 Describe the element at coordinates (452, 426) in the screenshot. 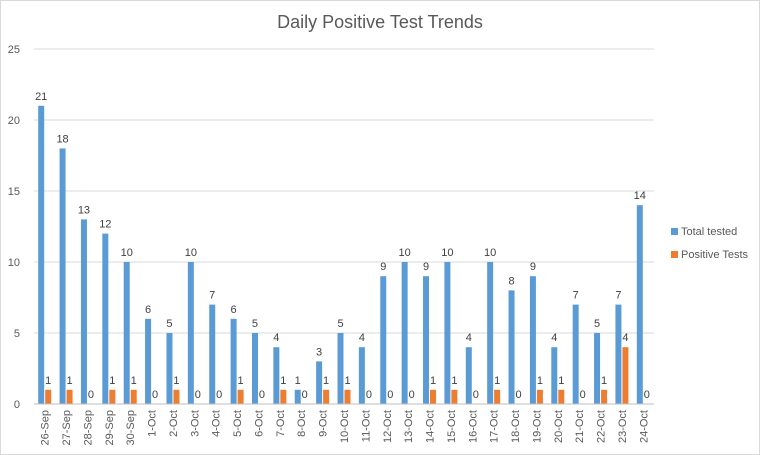

I see `x-tick-label: 15-Oct` at that location.